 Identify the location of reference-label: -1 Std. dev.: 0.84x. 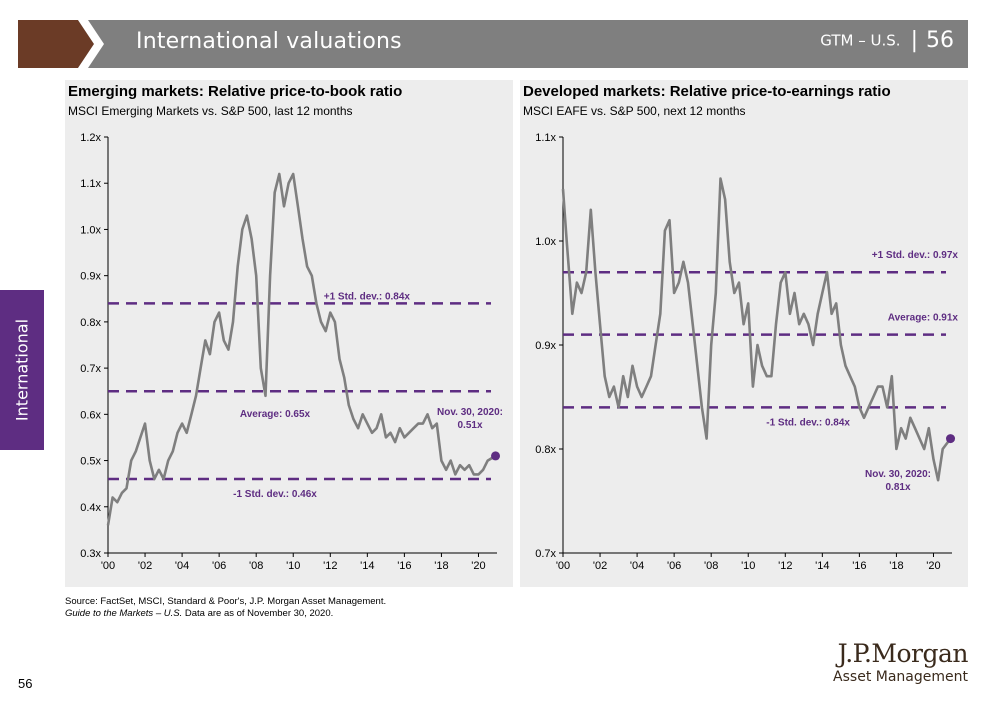
(808, 422).